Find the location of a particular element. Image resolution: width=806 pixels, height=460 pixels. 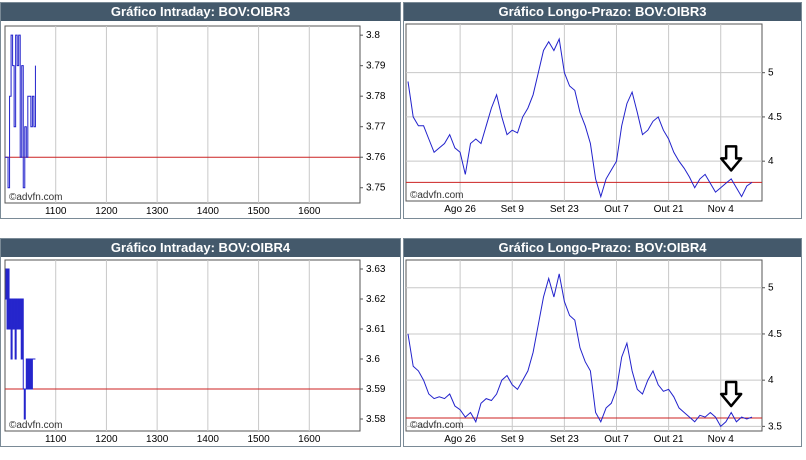

y-tick-label: 3.77 is located at coordinates (376, 127).